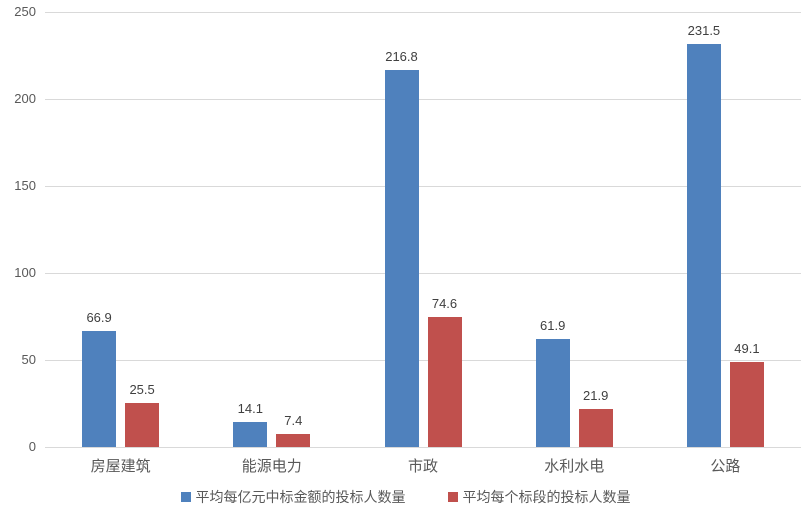 The height and width of the screenshot is (515, 811). What do you see at coordinates (300, 497) in the screenshot?
I see `legend-label: 平均每亿元中标金额的投标人数量` at bounding box center [300, 497].